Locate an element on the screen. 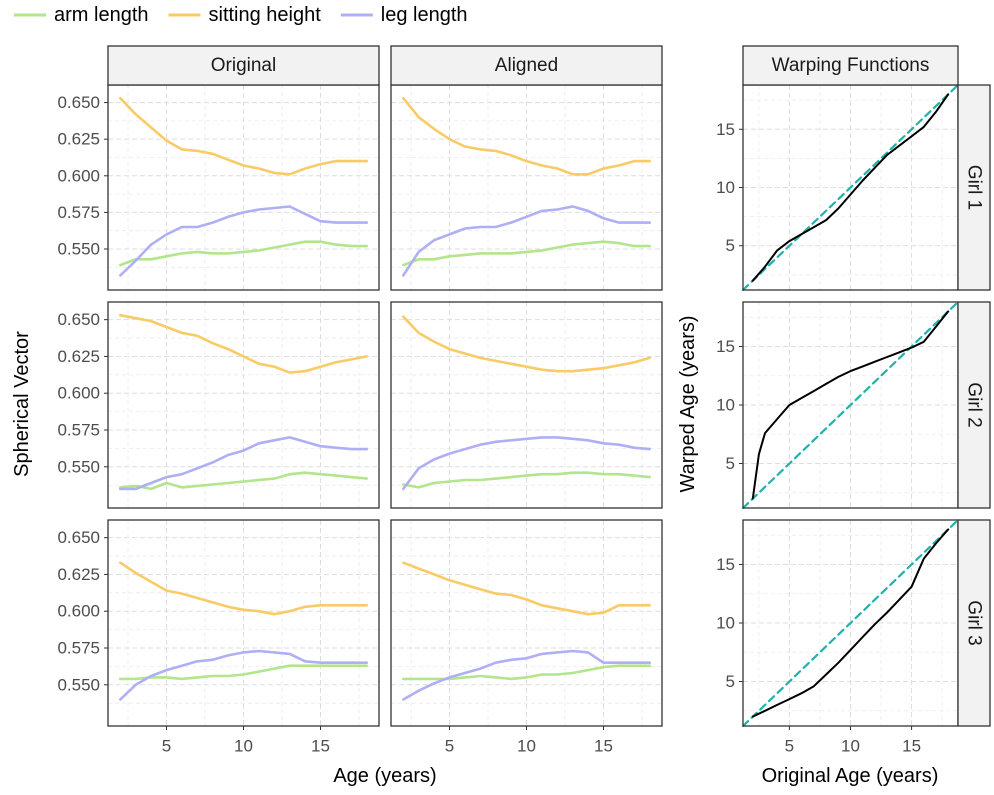 Image resolution: width=994 pixels, height=795 pixels. legend-label: arm length is located at coordinates (101, 15).